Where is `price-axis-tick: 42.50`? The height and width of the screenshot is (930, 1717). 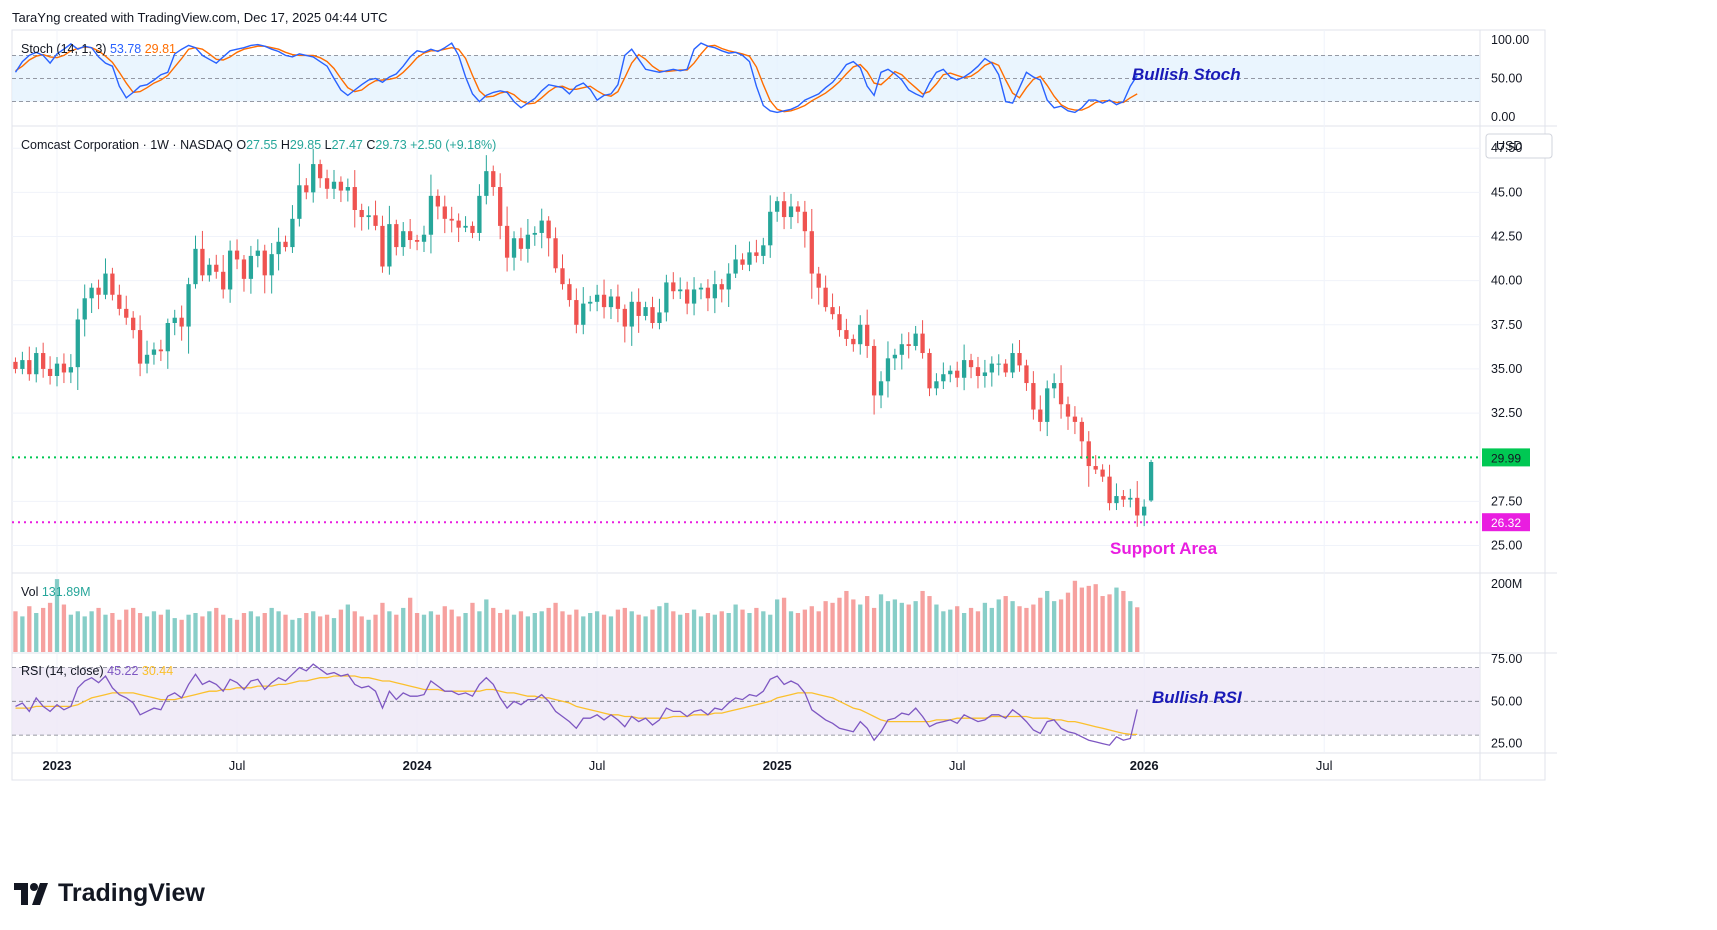
price-axis-tick: 42.50 is located at coordinates (1506, 236).